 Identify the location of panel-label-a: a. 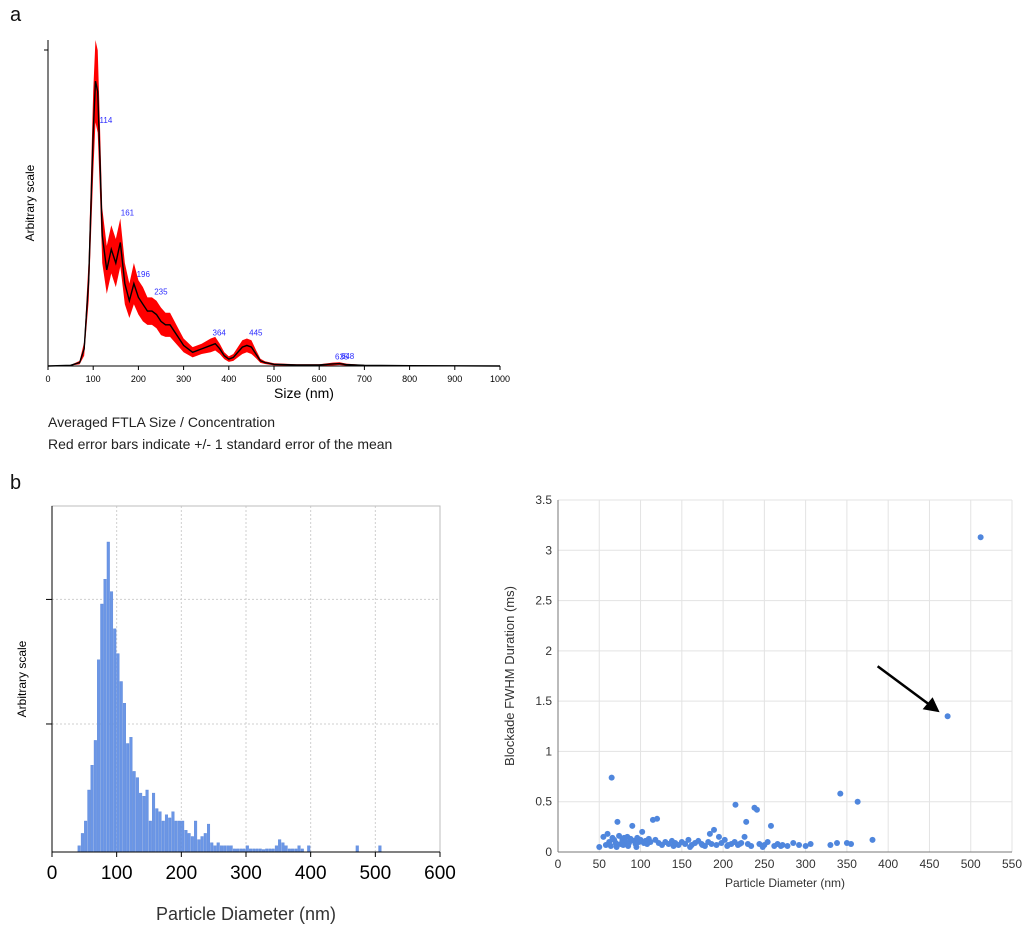
(16, 15).